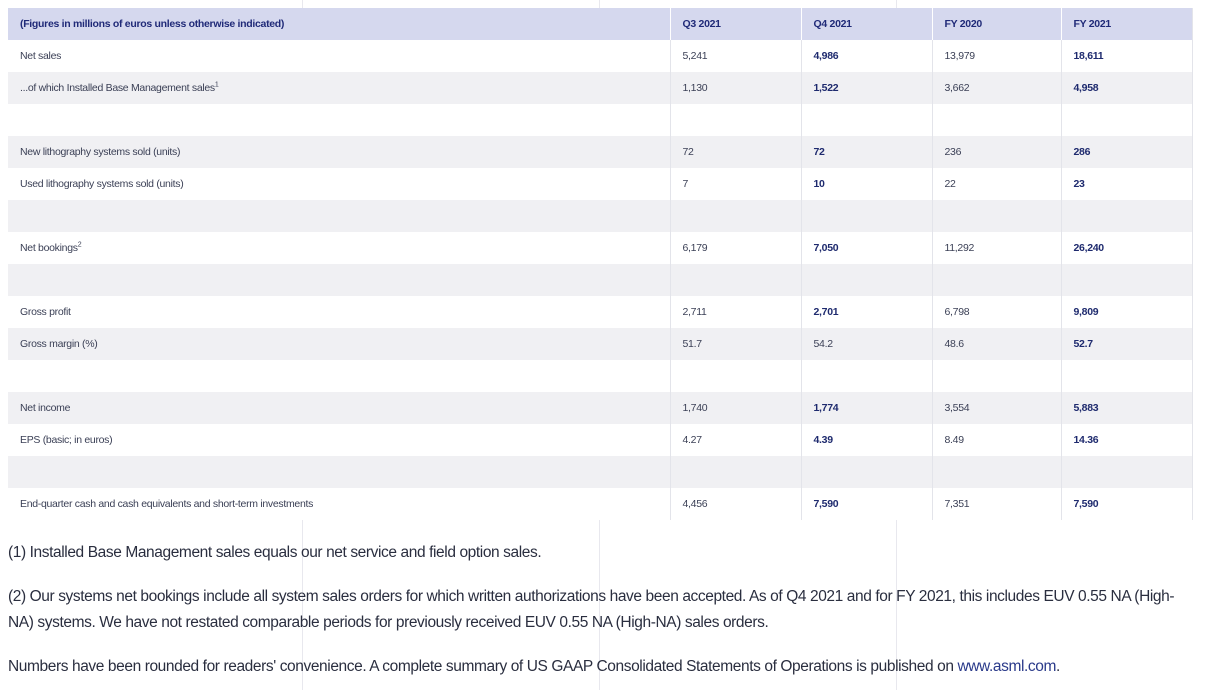 The image size is (1205, 690). Describe the element at coordinates (79, 245) in the screenshot. I see `footnote-marker: 2` at that location.